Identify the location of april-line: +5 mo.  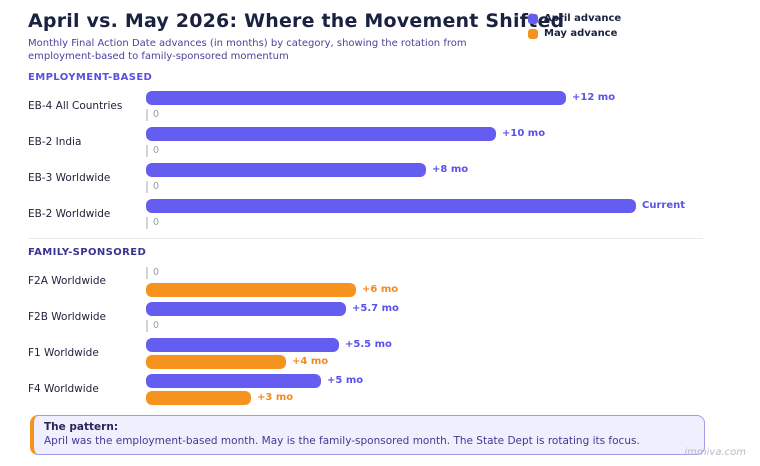
(255, 380).